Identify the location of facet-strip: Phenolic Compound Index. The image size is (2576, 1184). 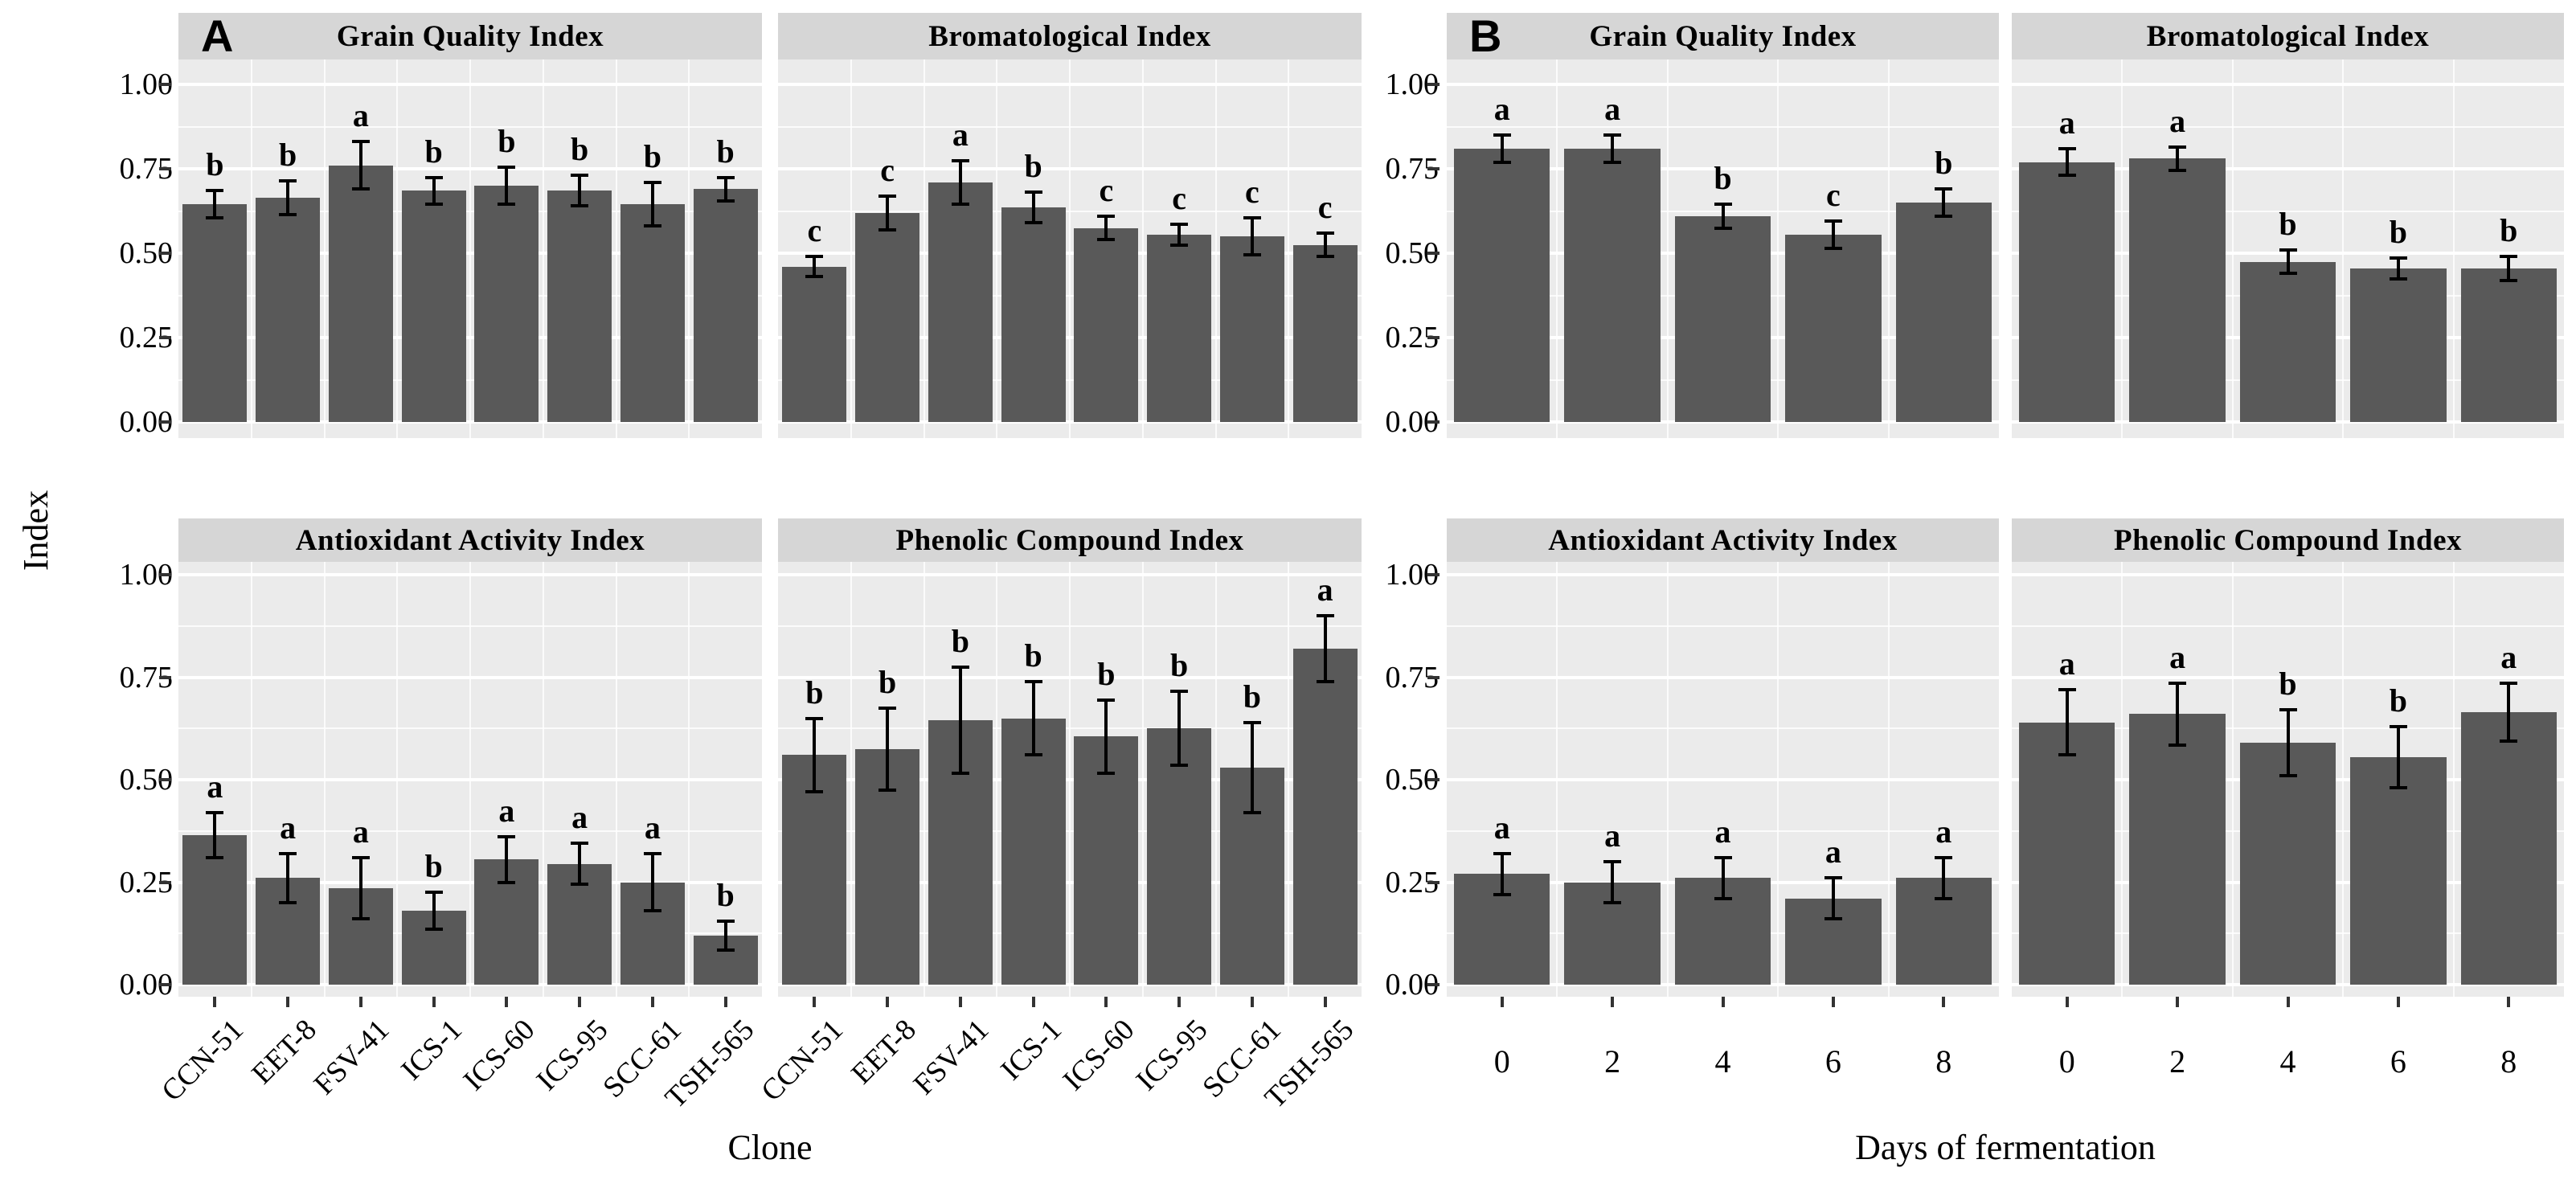
(1070, 540).